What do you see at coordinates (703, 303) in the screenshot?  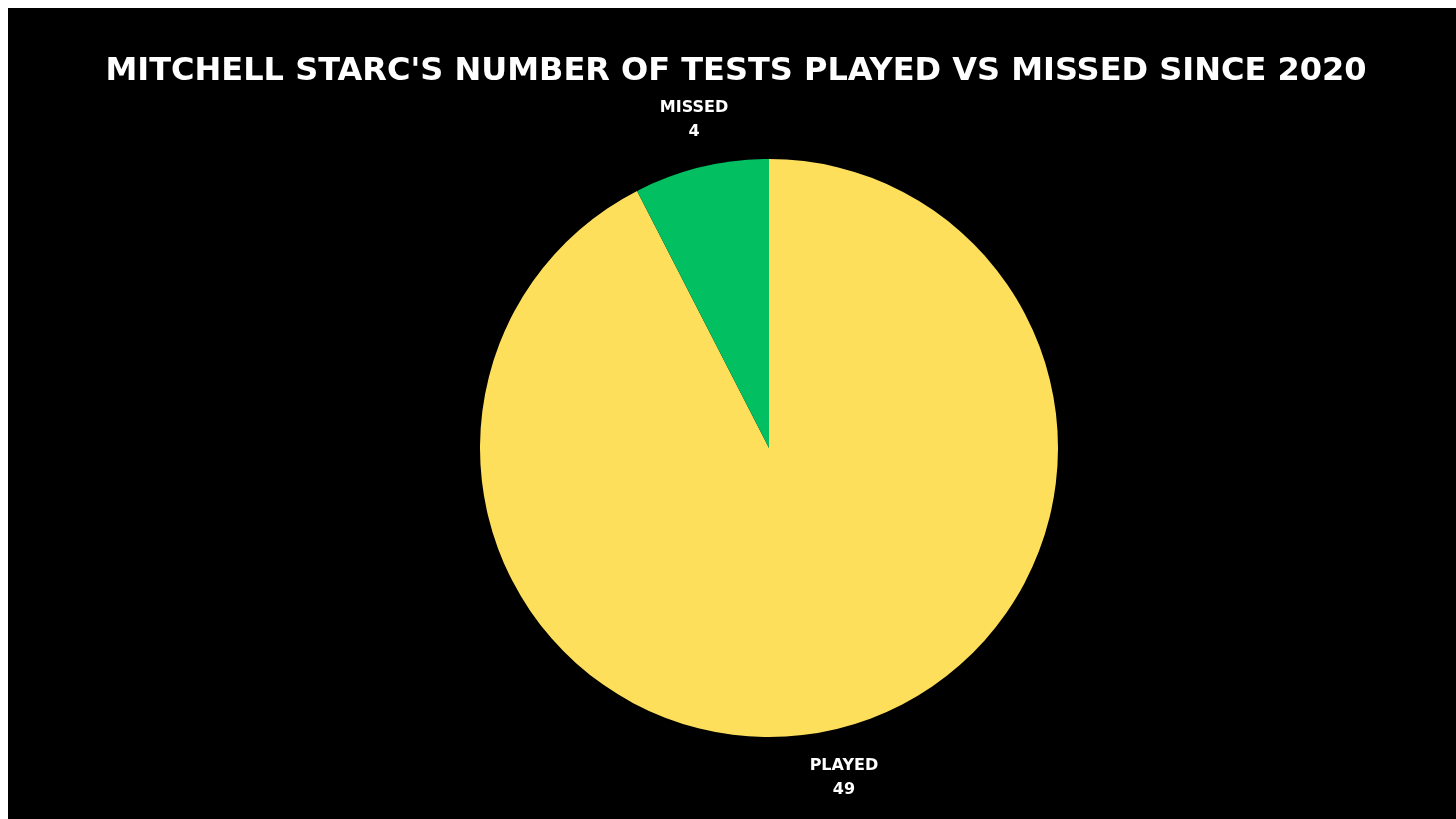 I see `pie-slice` at bounding box center [703, 303].